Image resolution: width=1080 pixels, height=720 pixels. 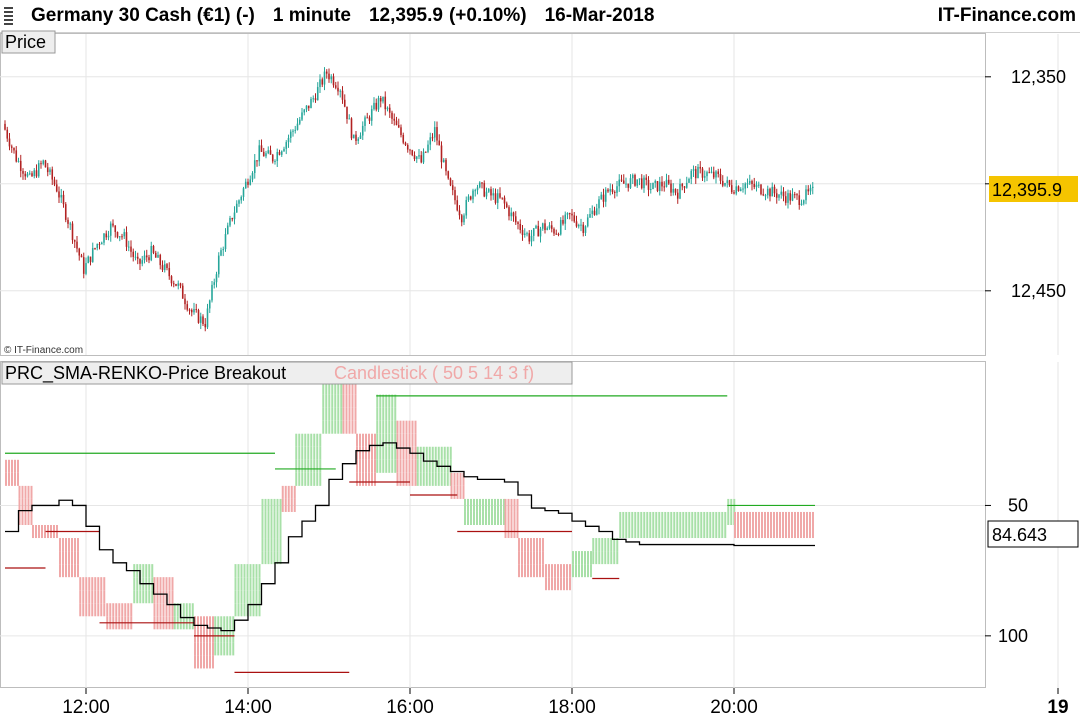 What do you see at coordinates (86, 707) in the screenshot?
I see `time-tick-label: 12:00` at bounding box center [86, 707].